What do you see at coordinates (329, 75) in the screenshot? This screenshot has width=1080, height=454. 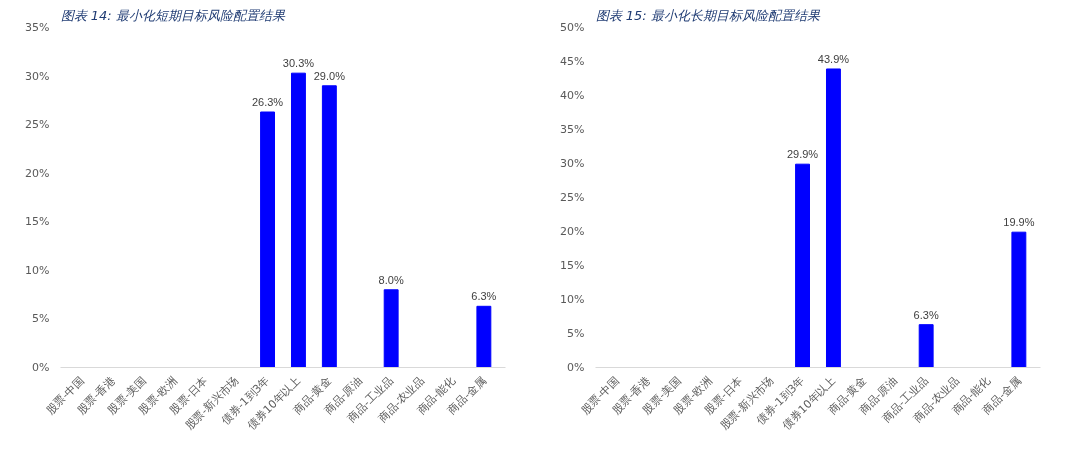 I see `data-label: 29.0%` at bounding box center [329, 75].